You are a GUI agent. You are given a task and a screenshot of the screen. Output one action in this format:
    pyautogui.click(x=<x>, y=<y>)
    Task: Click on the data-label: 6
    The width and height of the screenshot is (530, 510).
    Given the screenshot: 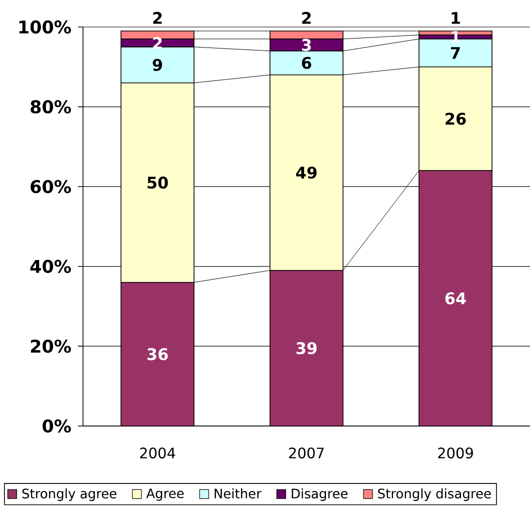 What is the action you would take?
    pyautogui.click(x=307, y=62)
    